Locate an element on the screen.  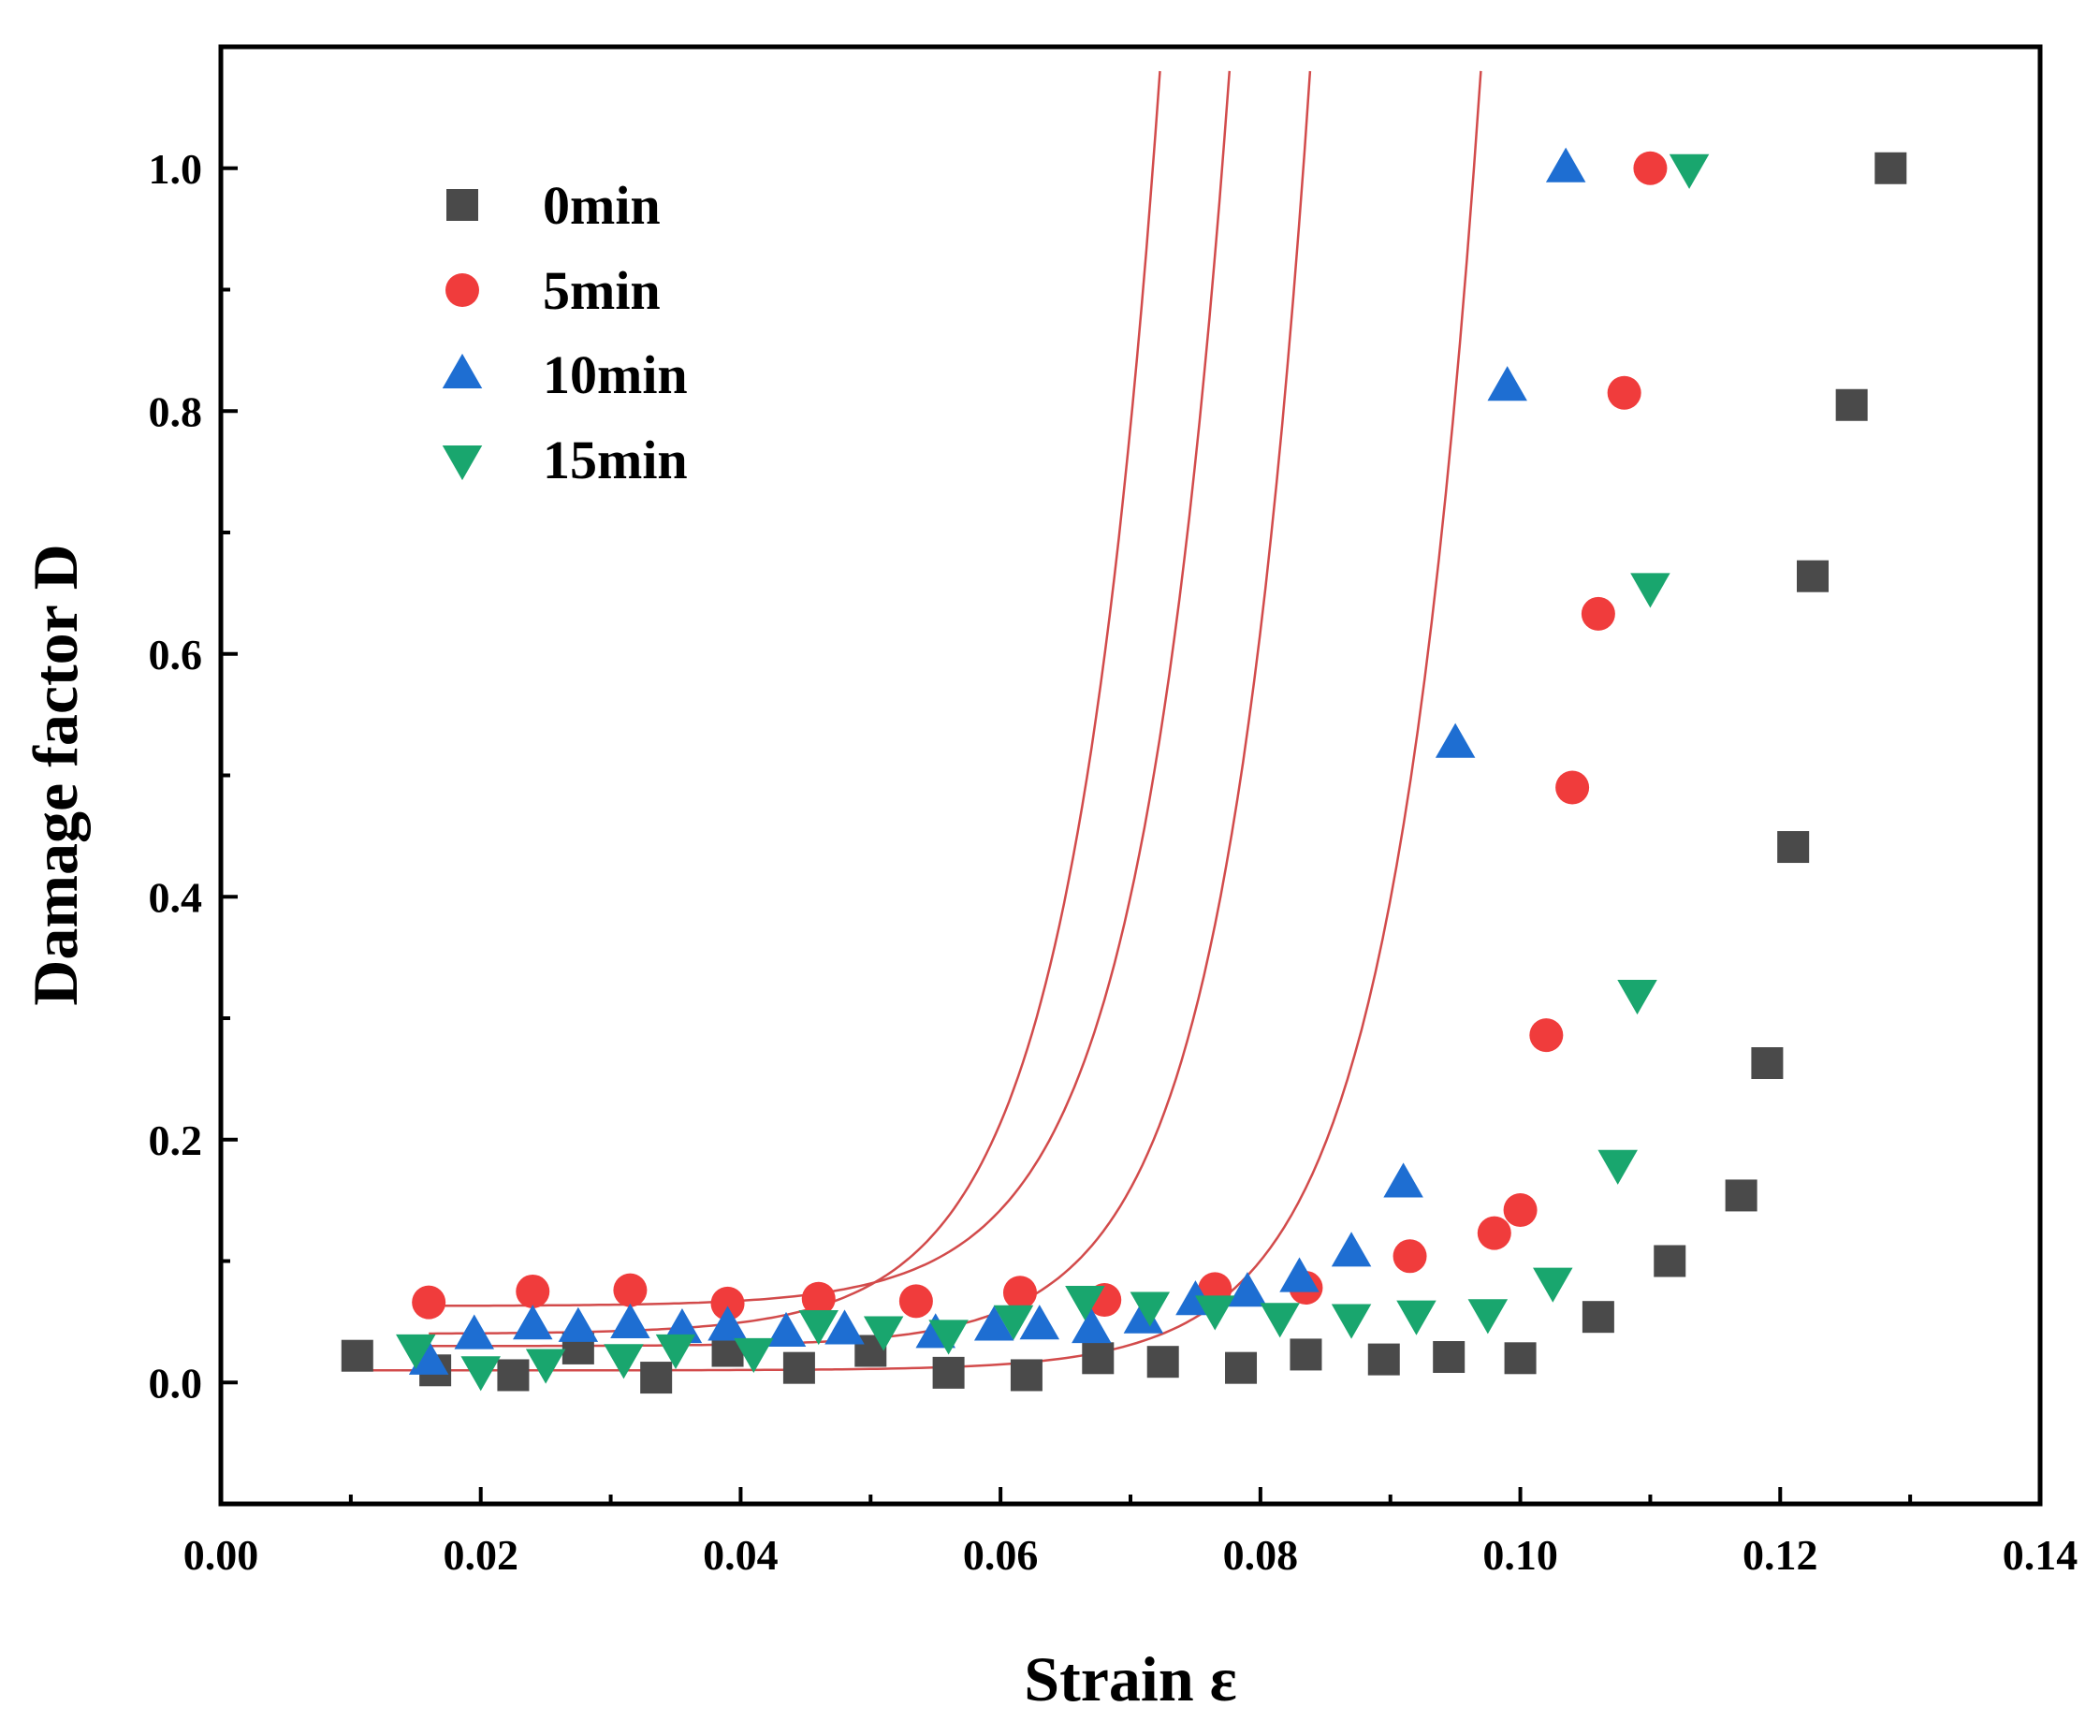
x-tick-label: 0.10 is located at coordinates (1520, 1555).